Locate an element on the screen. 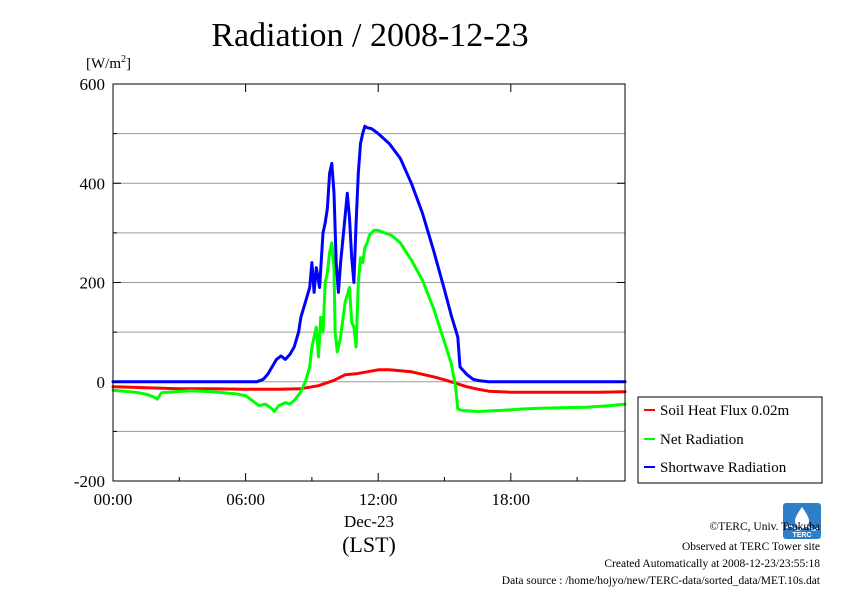 The height and width of the screenshot is (600, 842). water-drop-icon is located at coordinates (802, 517).